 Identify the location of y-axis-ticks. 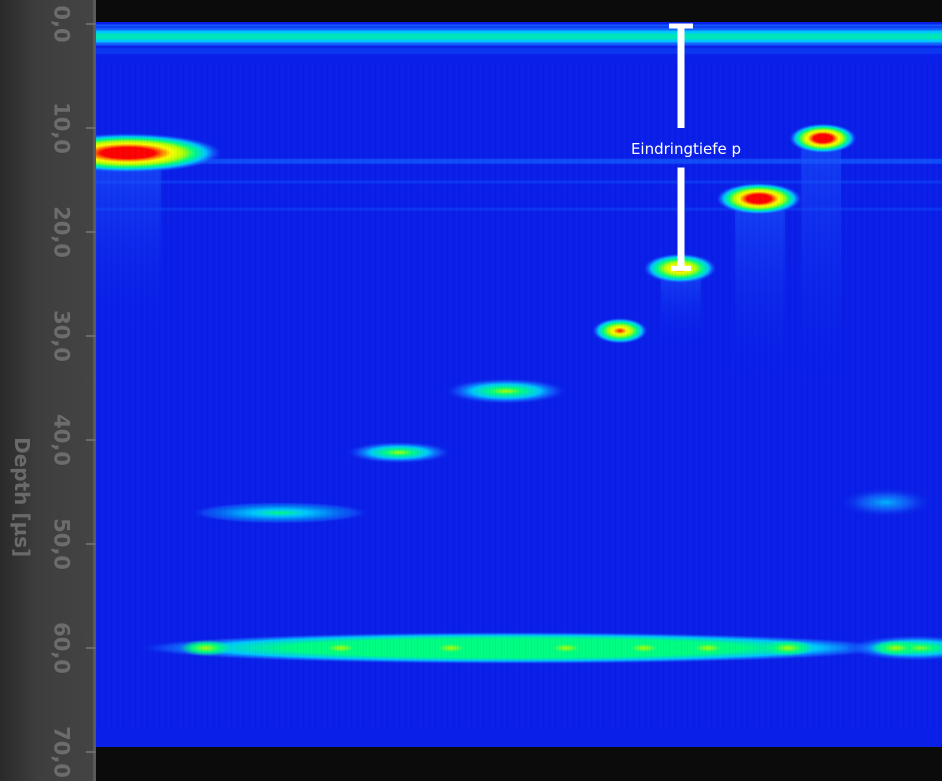
(91, 388).